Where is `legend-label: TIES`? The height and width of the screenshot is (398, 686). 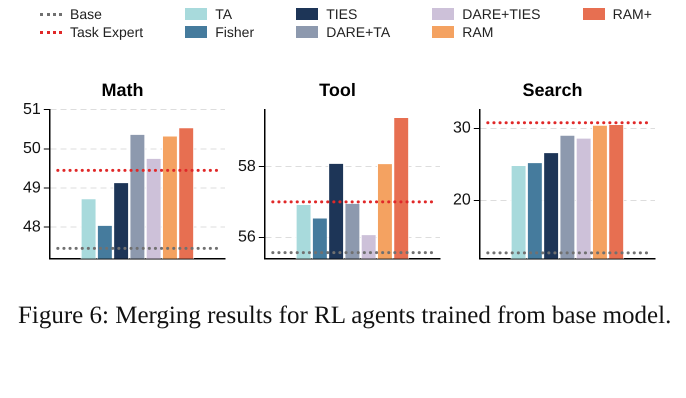
legend-label: TIES is located at coordinates (342, 14).